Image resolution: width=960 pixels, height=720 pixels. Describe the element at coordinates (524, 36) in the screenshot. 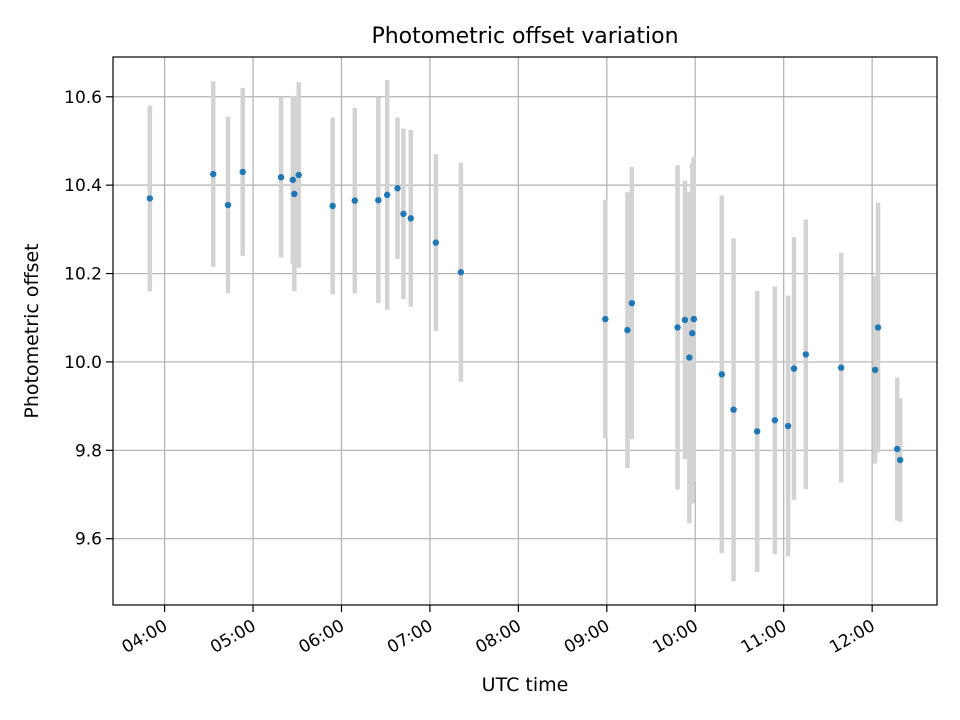

I see `chart-title: Photometric offset variation` at that location.